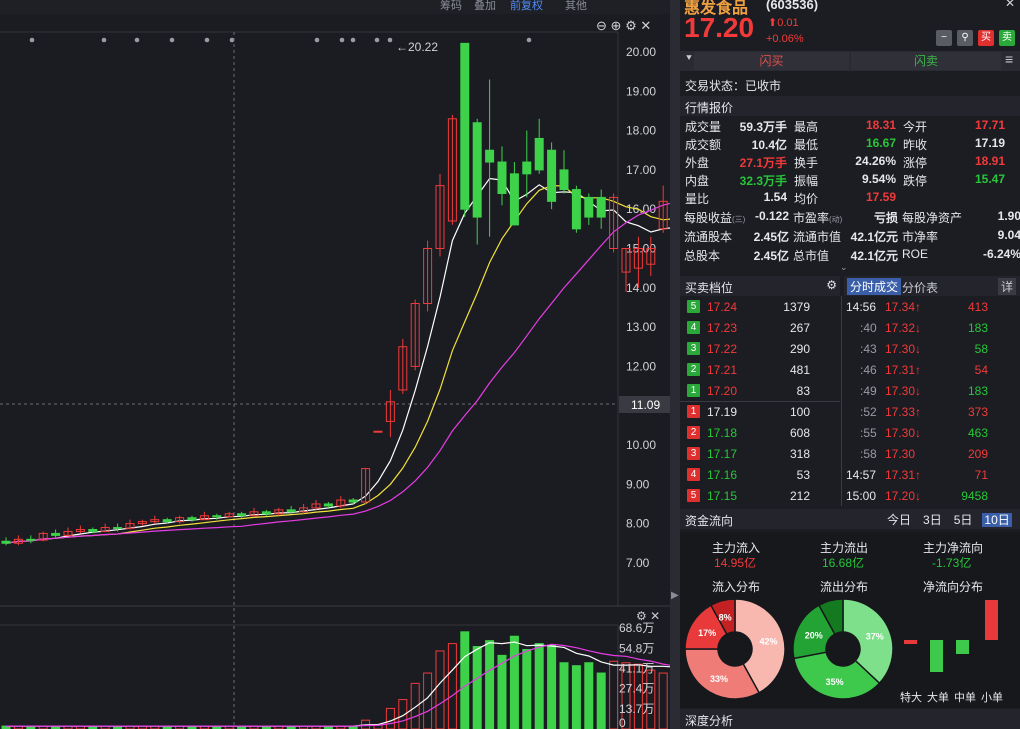  Describe the element at coordinates (836, 219) in the screenshot. I see `fundamental-sublabel: (动)` at that location.